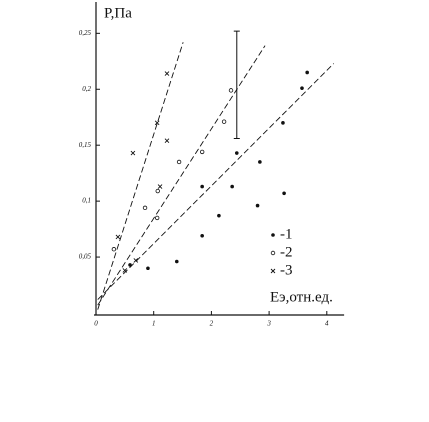 This screenshot has height=422, width=429. What do you see at coordinates (212, 324) in the screenshot?
I see `x-tick-label: 2` at bounding box center [212, 324].